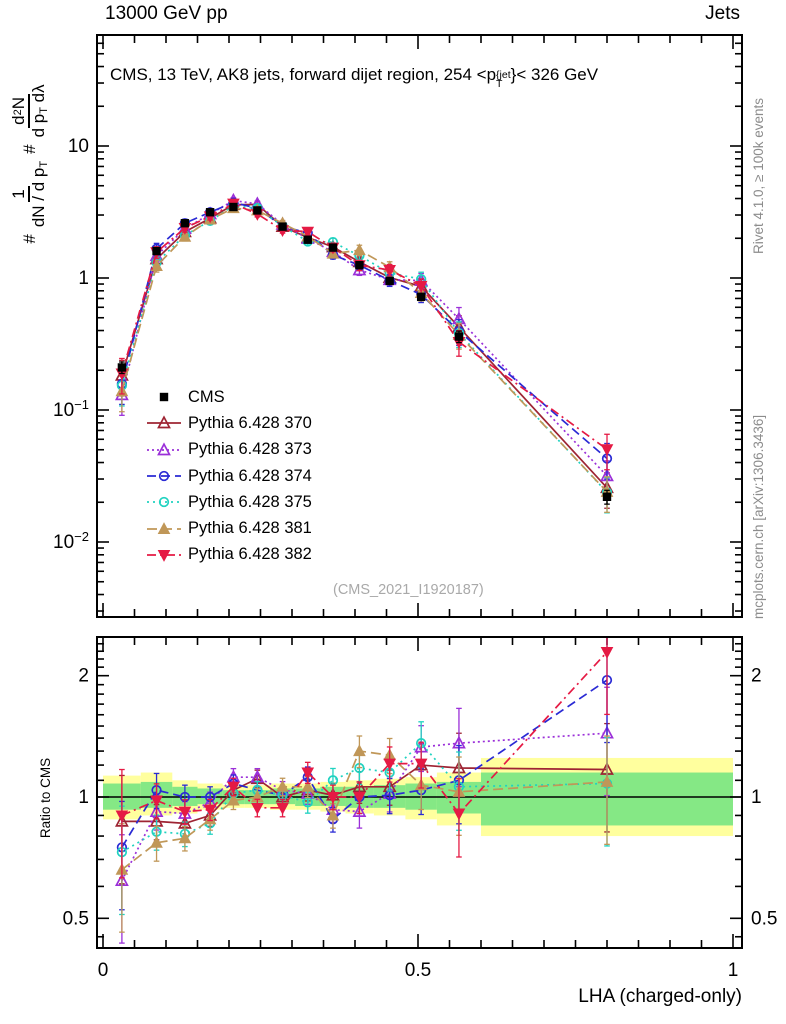 Image resolution: width=786 pixels, height=1024 pixels. What do you see at coordinates (408, 590) in the screenshot?
I see `analysis-id-watermark: (CMS_2021_I1920187)` at bounding box center [408, 590].